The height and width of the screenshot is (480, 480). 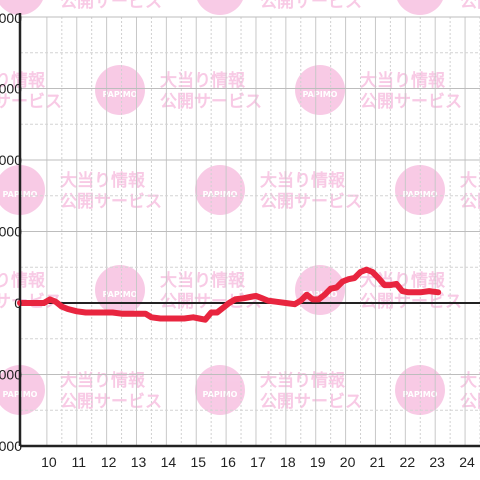 I want to click on y-tick-label: 0, so click(x=18, y=303).